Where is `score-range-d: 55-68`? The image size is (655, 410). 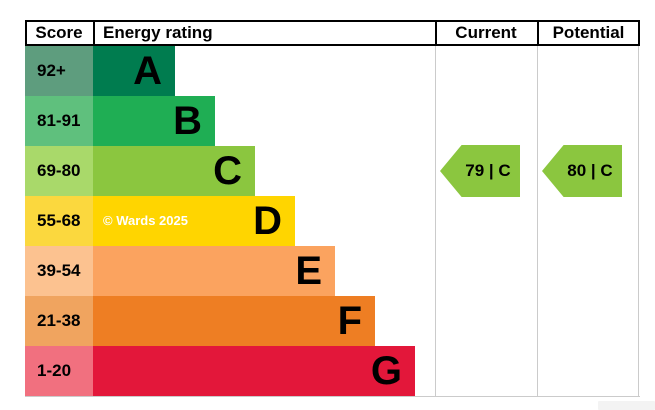 score-range-d: 55-68 is located at coordinates (59, 221).